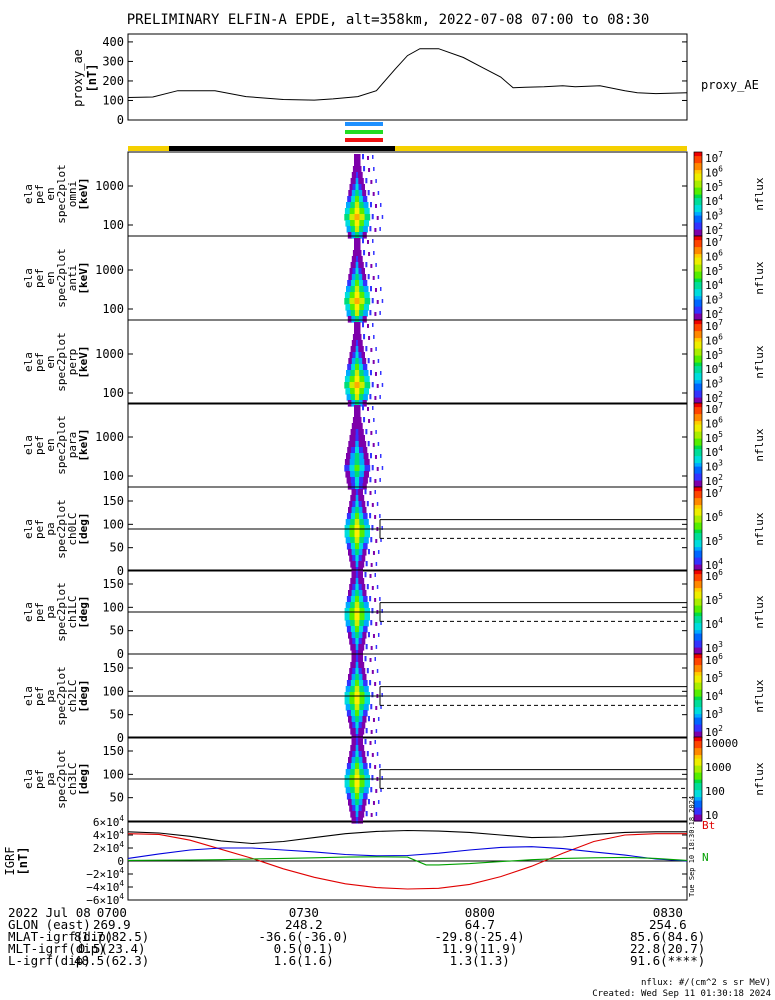 Image resolution: width=775 pixels, height=1000 pixels. What do you see at coordinates (49, 912) in the screenshot?
I see `ephemeris-row-label: 2022 Jul 08` at bounding box center [49, 912].